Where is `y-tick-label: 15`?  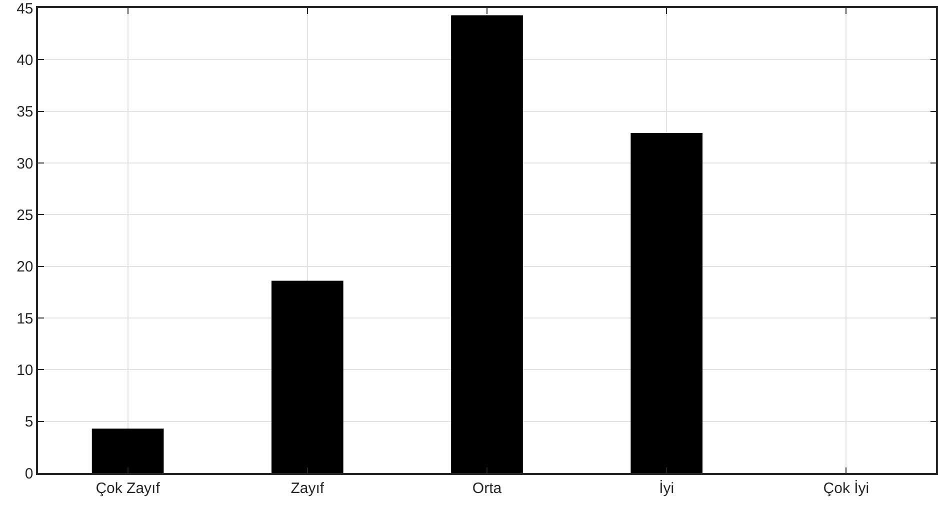 y-tick-label: 15 is located at coordinates (25, 319).